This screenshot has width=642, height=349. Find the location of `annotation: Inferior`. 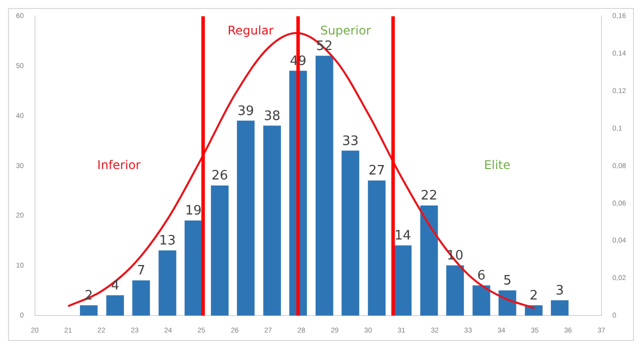

annotation: Inferior is located at coordinates (119, 165).